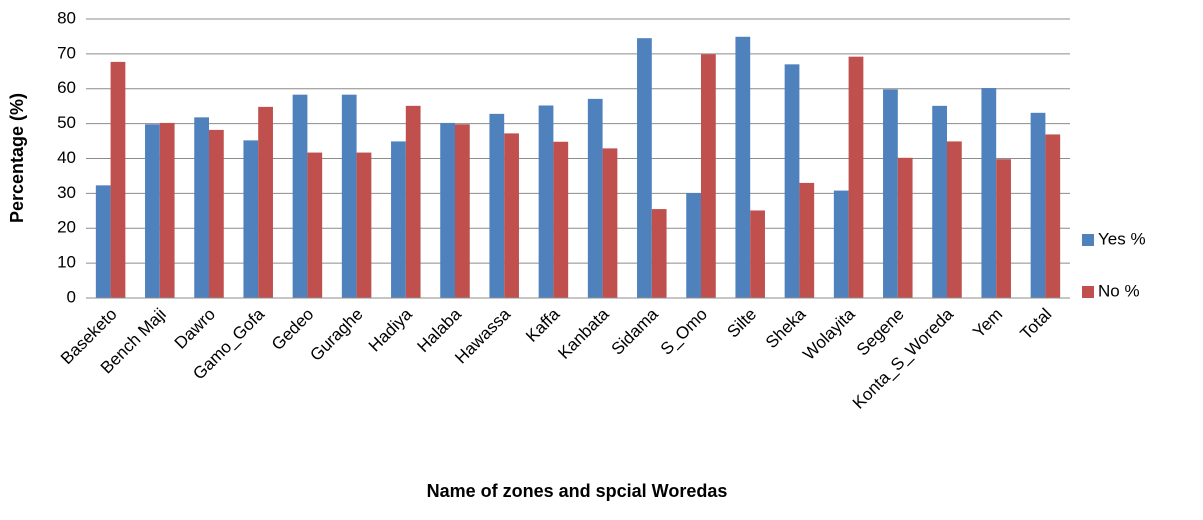 This screenshot has width=1203, height=520. Describe the element at coordinates (577, 491) in the screenshot. I see `x-axis-title: Name of zones and spcial Woredas` at that location.